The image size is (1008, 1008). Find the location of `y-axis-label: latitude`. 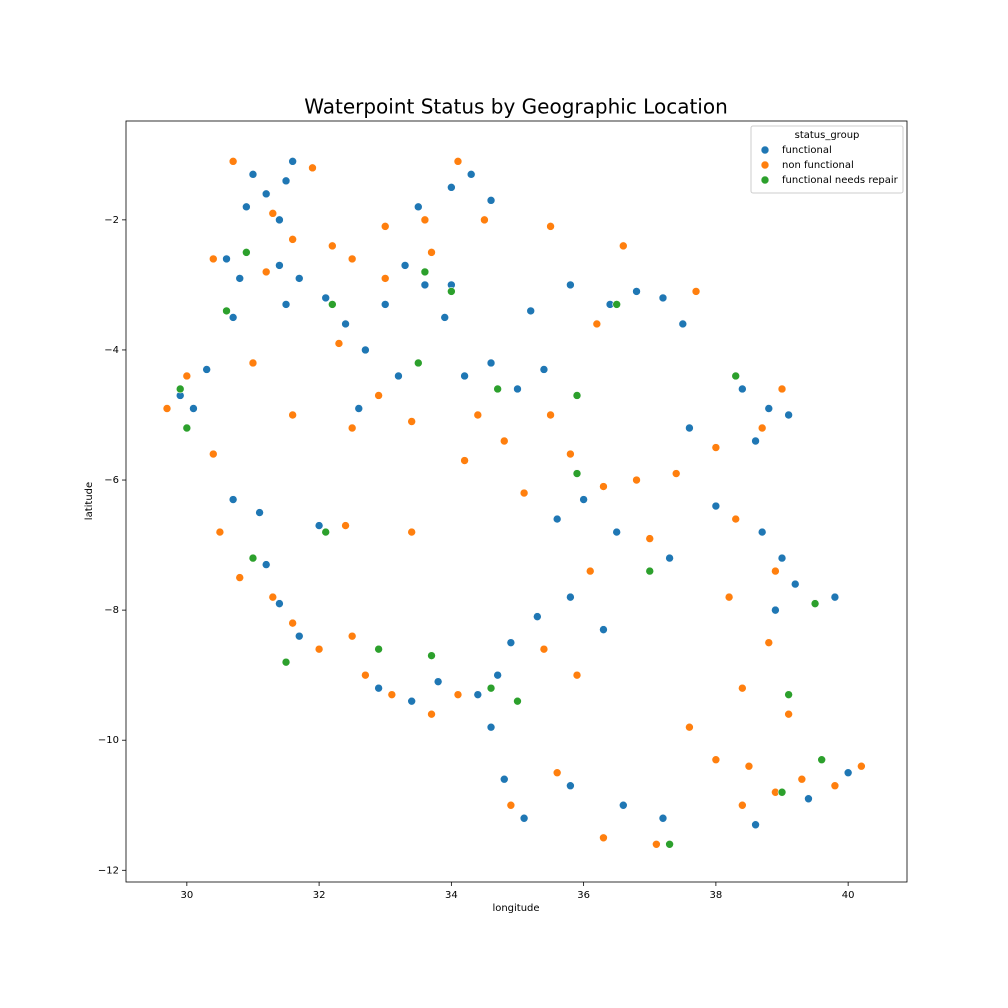

y-axis-label: latitude is located at coordinates (89, 501).